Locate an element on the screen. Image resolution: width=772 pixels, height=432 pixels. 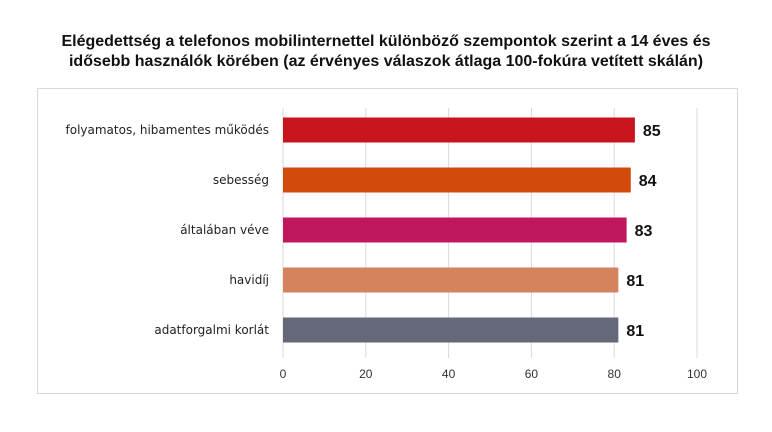
x-tick-label: 100 is located at coordinates (697, 374).